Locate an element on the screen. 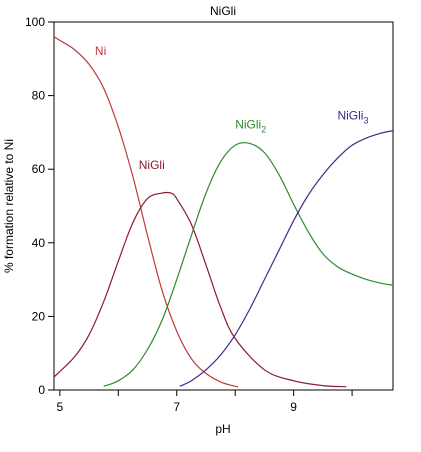  y-axis: 0 20 40 60 80 100 is located at coordinates (39, 206).